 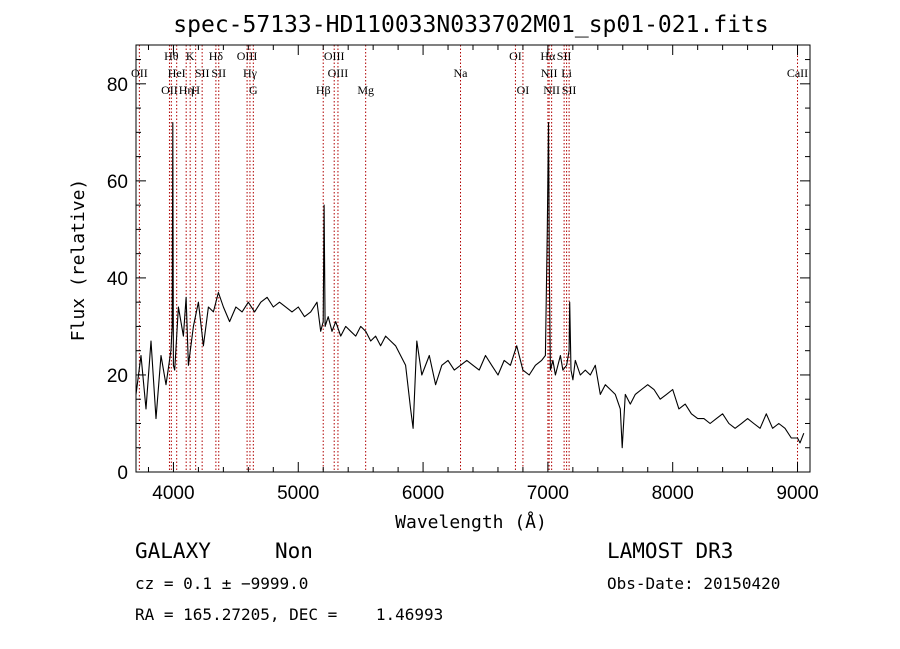 I want to click on marker-label-21: NII, so click(x=549, y=73).